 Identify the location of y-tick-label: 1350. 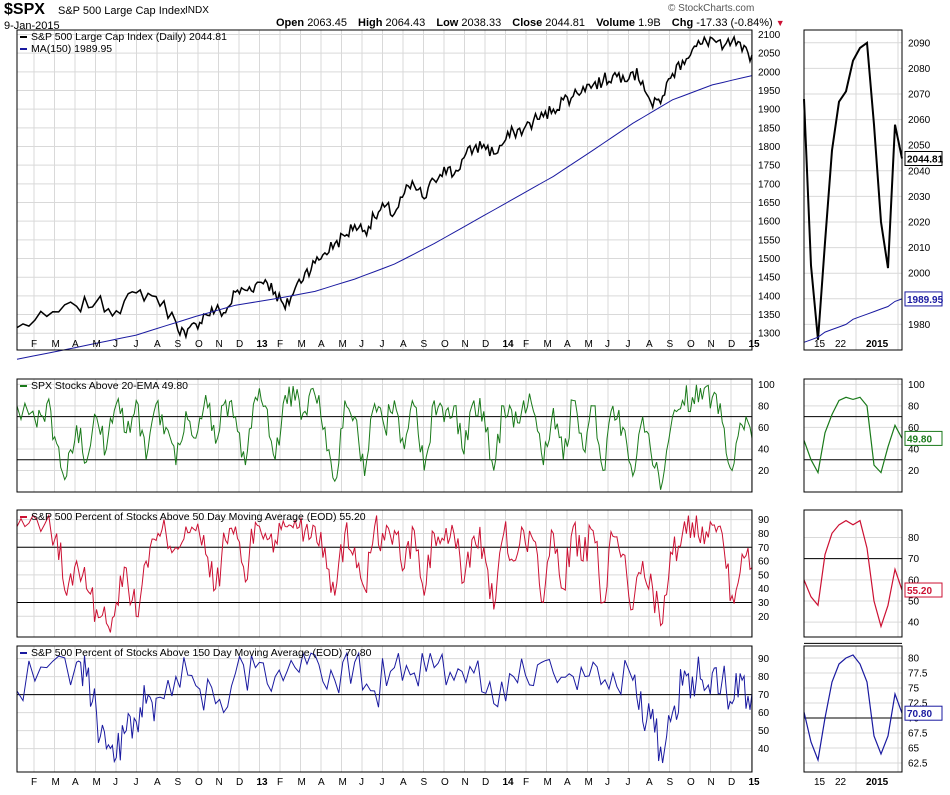
(769, 315).